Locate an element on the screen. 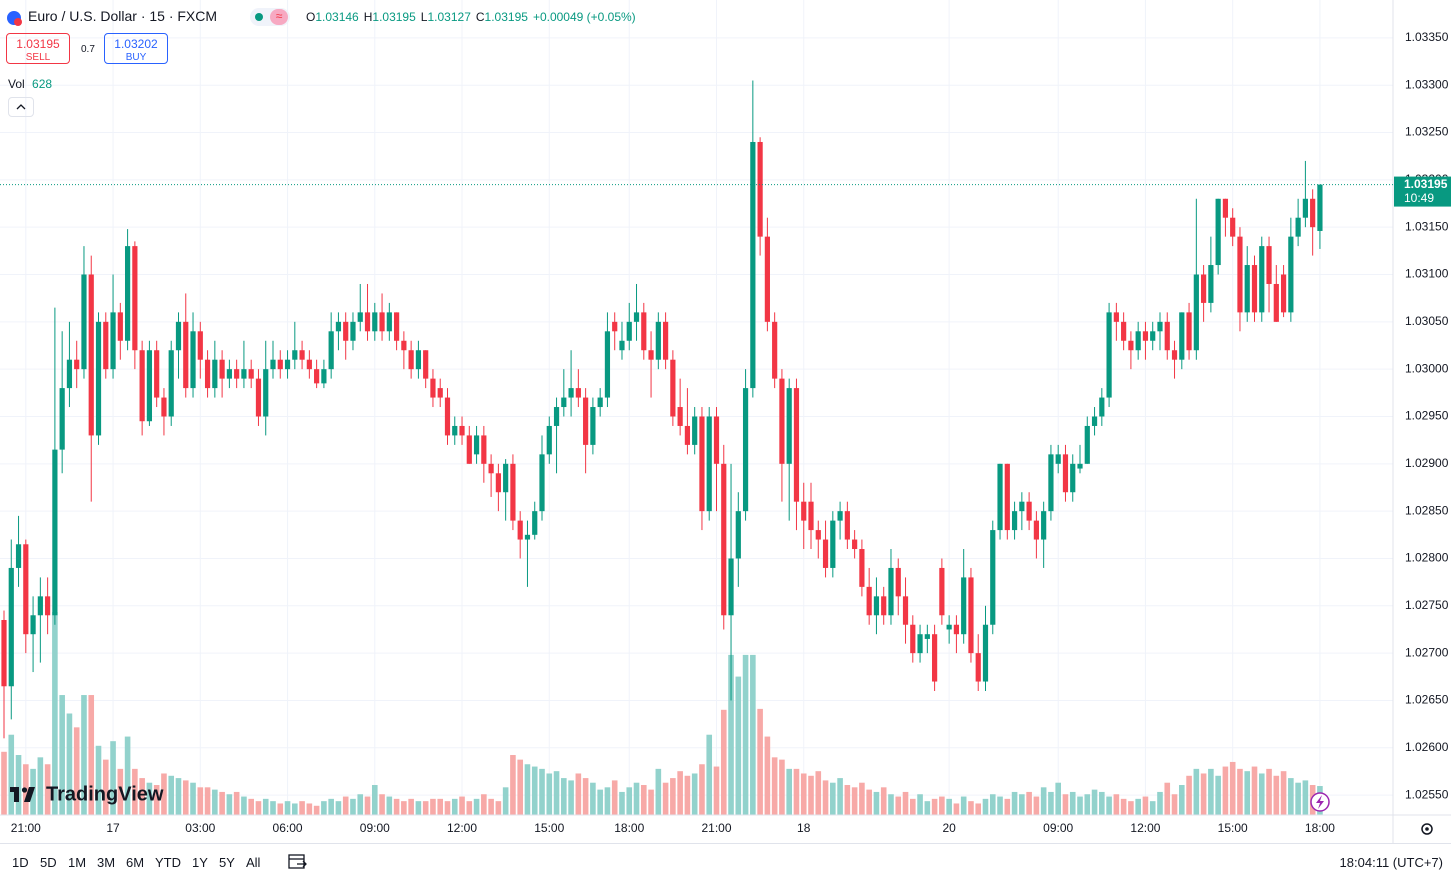 This screenshot has height=877, width=1451. collapse-button is located at coordinates (21, 107).